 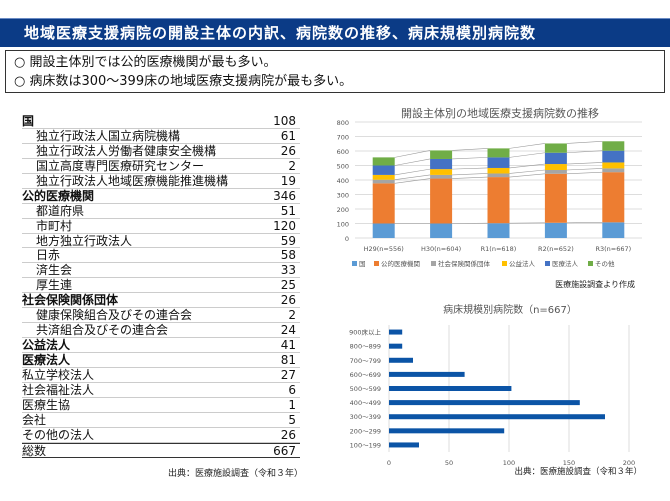 What do you see at coordinates (441, 249) in the screenshot?
I see `x-tick-label: H30(n=604)` at bounding box center [441, 249].